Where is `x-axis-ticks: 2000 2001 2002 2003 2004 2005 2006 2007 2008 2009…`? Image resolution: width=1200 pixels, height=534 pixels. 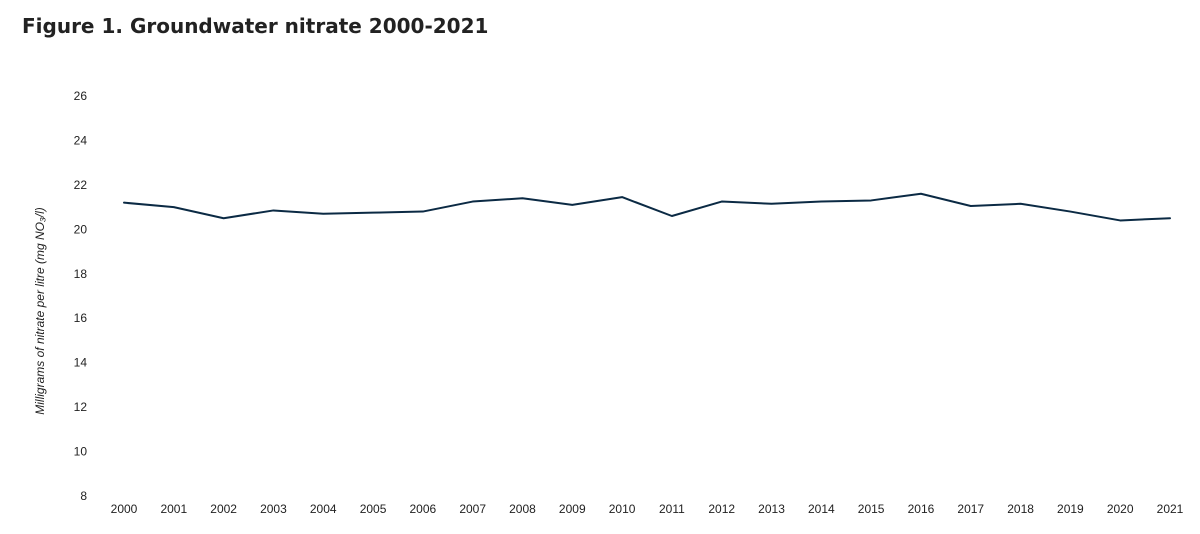
x-axis-ticks: 2000 2001 2002 2003 2004 2005 2006 2007 2008 2009… is located at coordinates (647, 509).